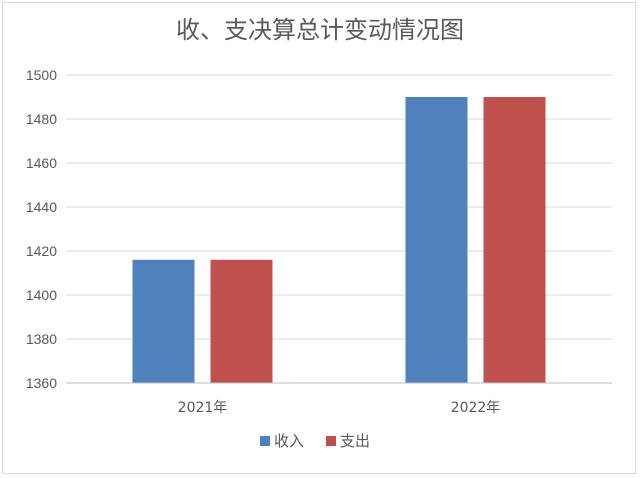 This screenshot has height=478, width=640. Describe the element at coordinates (339, 399) in the screenshot. I see `x-axis: 2021年 2022年` at that location.